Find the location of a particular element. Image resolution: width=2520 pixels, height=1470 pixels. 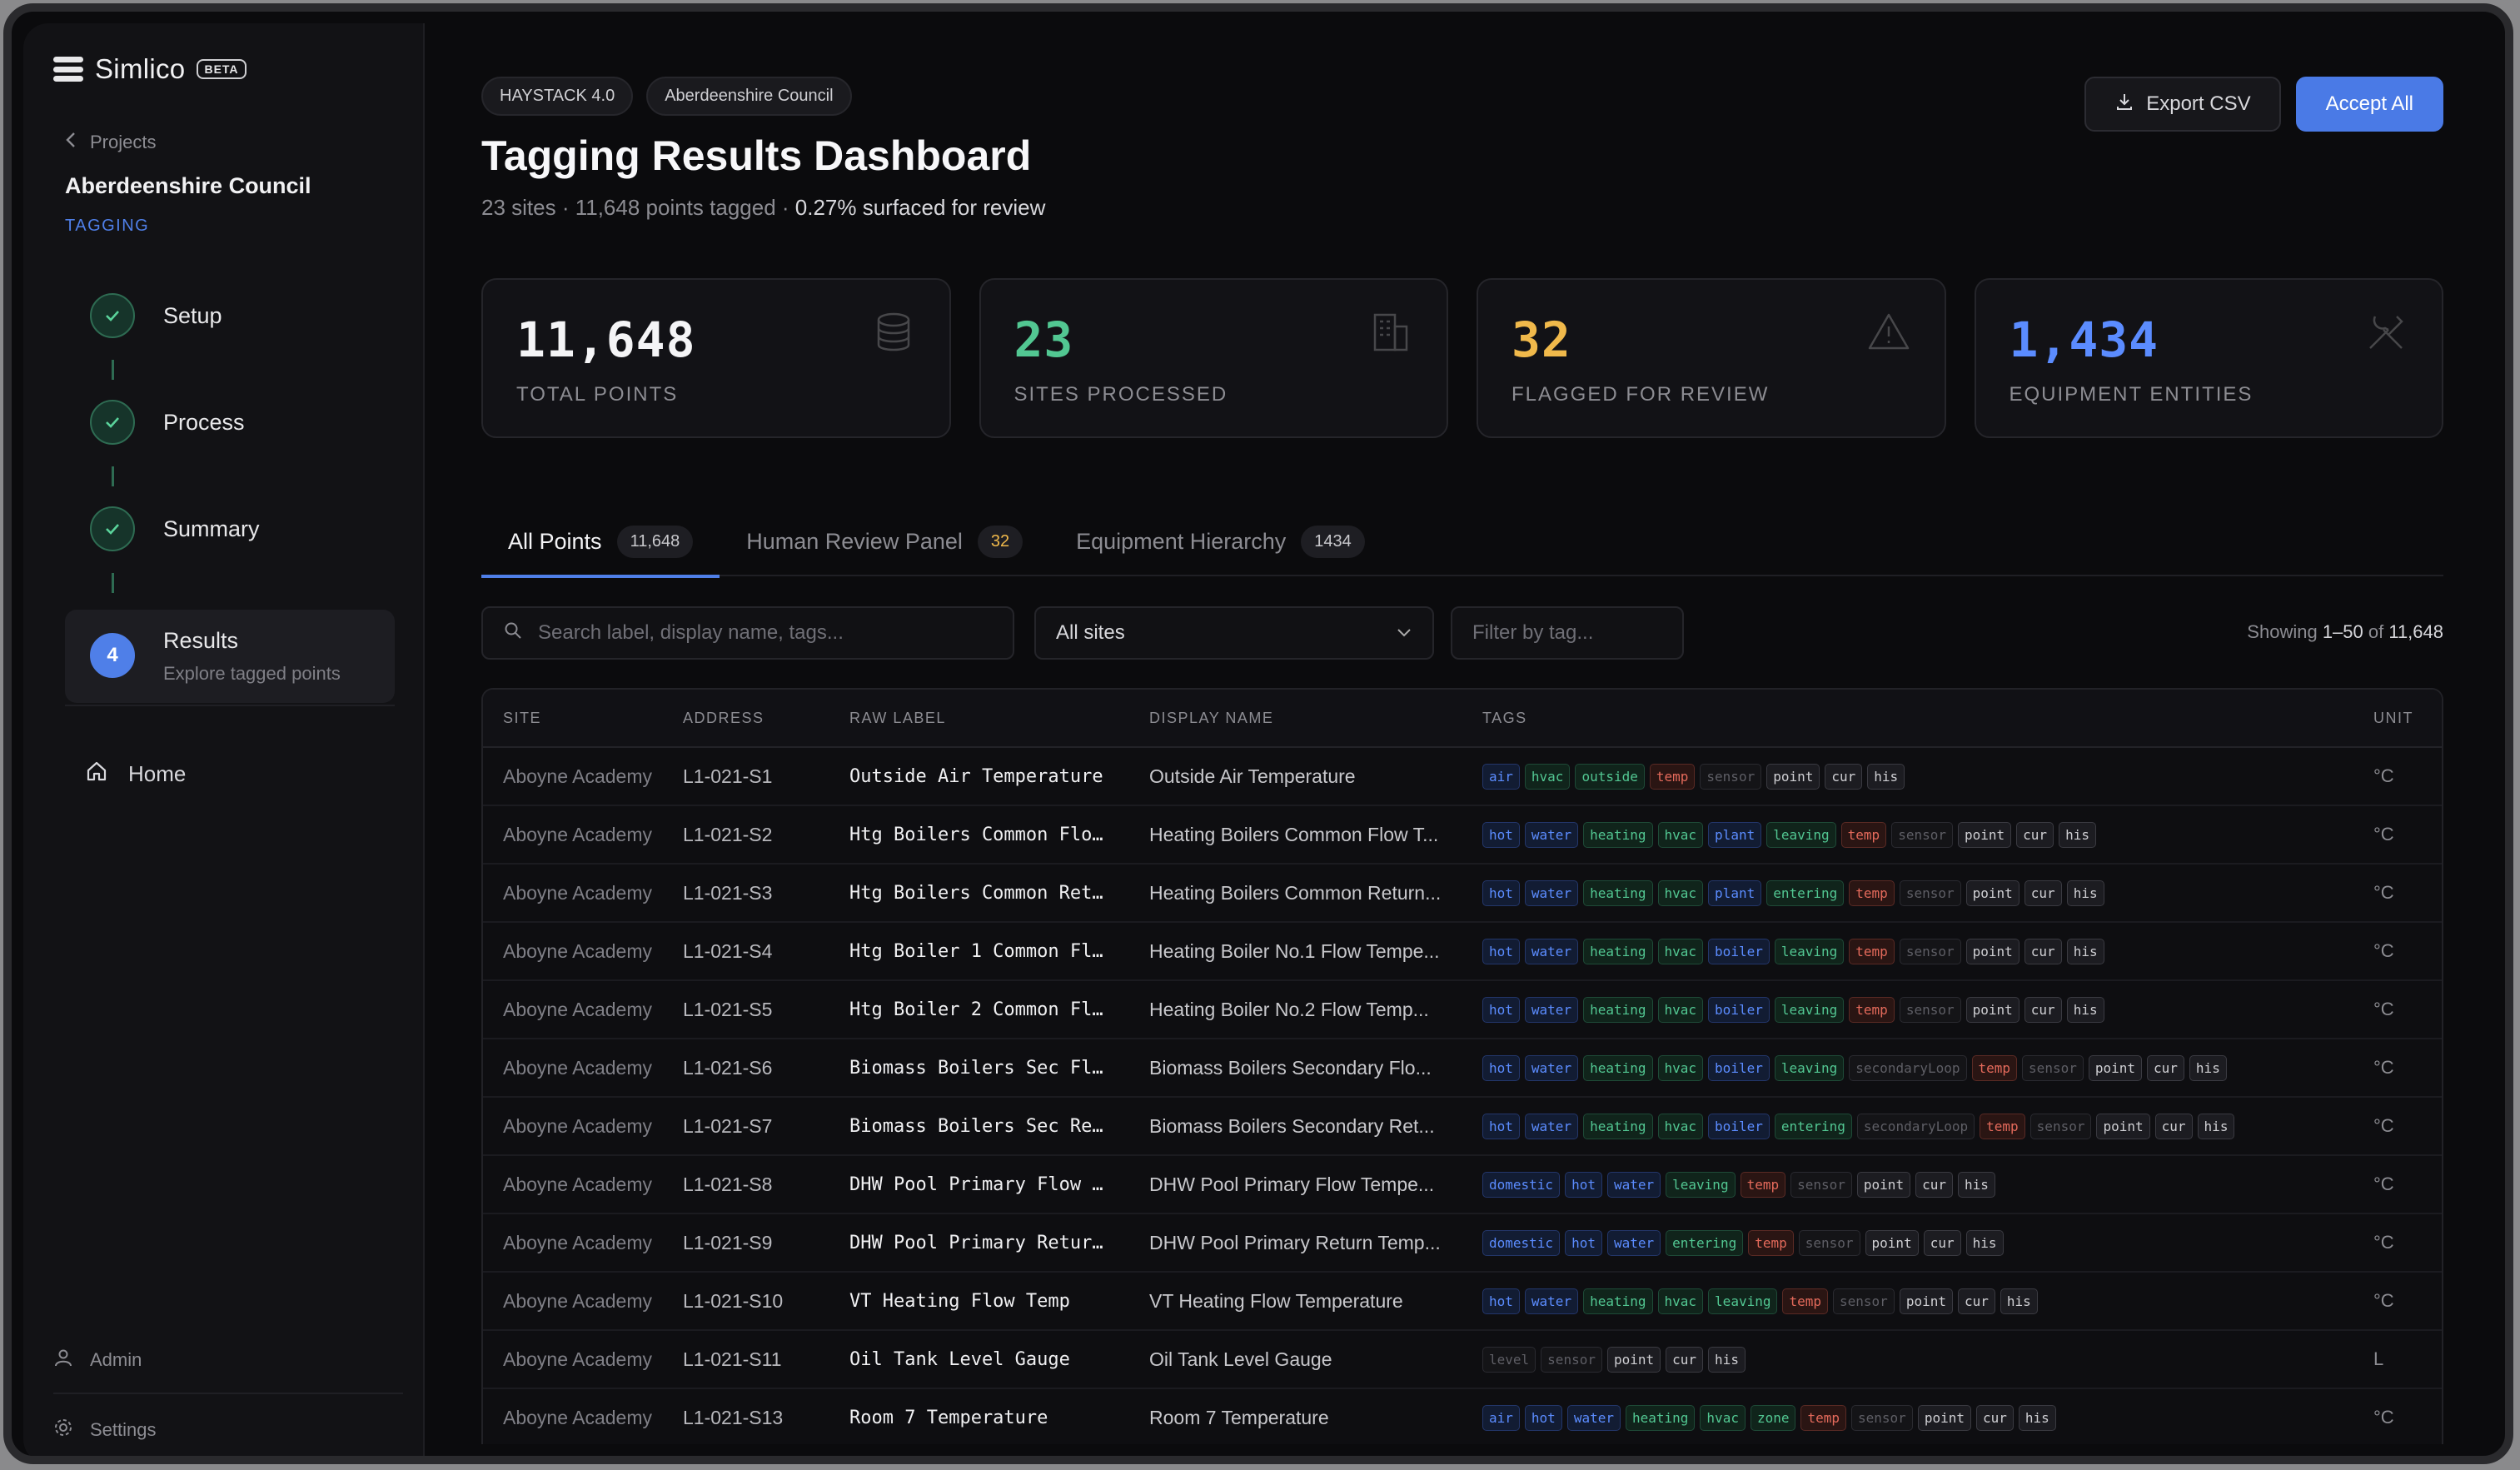

column-header-address: ADDRESS is located at coordinates (723, 717).